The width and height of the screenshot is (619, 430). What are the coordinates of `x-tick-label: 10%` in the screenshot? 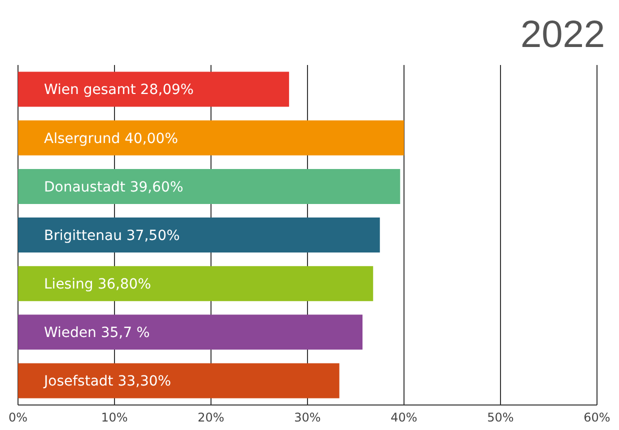 It's located at (114, 417).